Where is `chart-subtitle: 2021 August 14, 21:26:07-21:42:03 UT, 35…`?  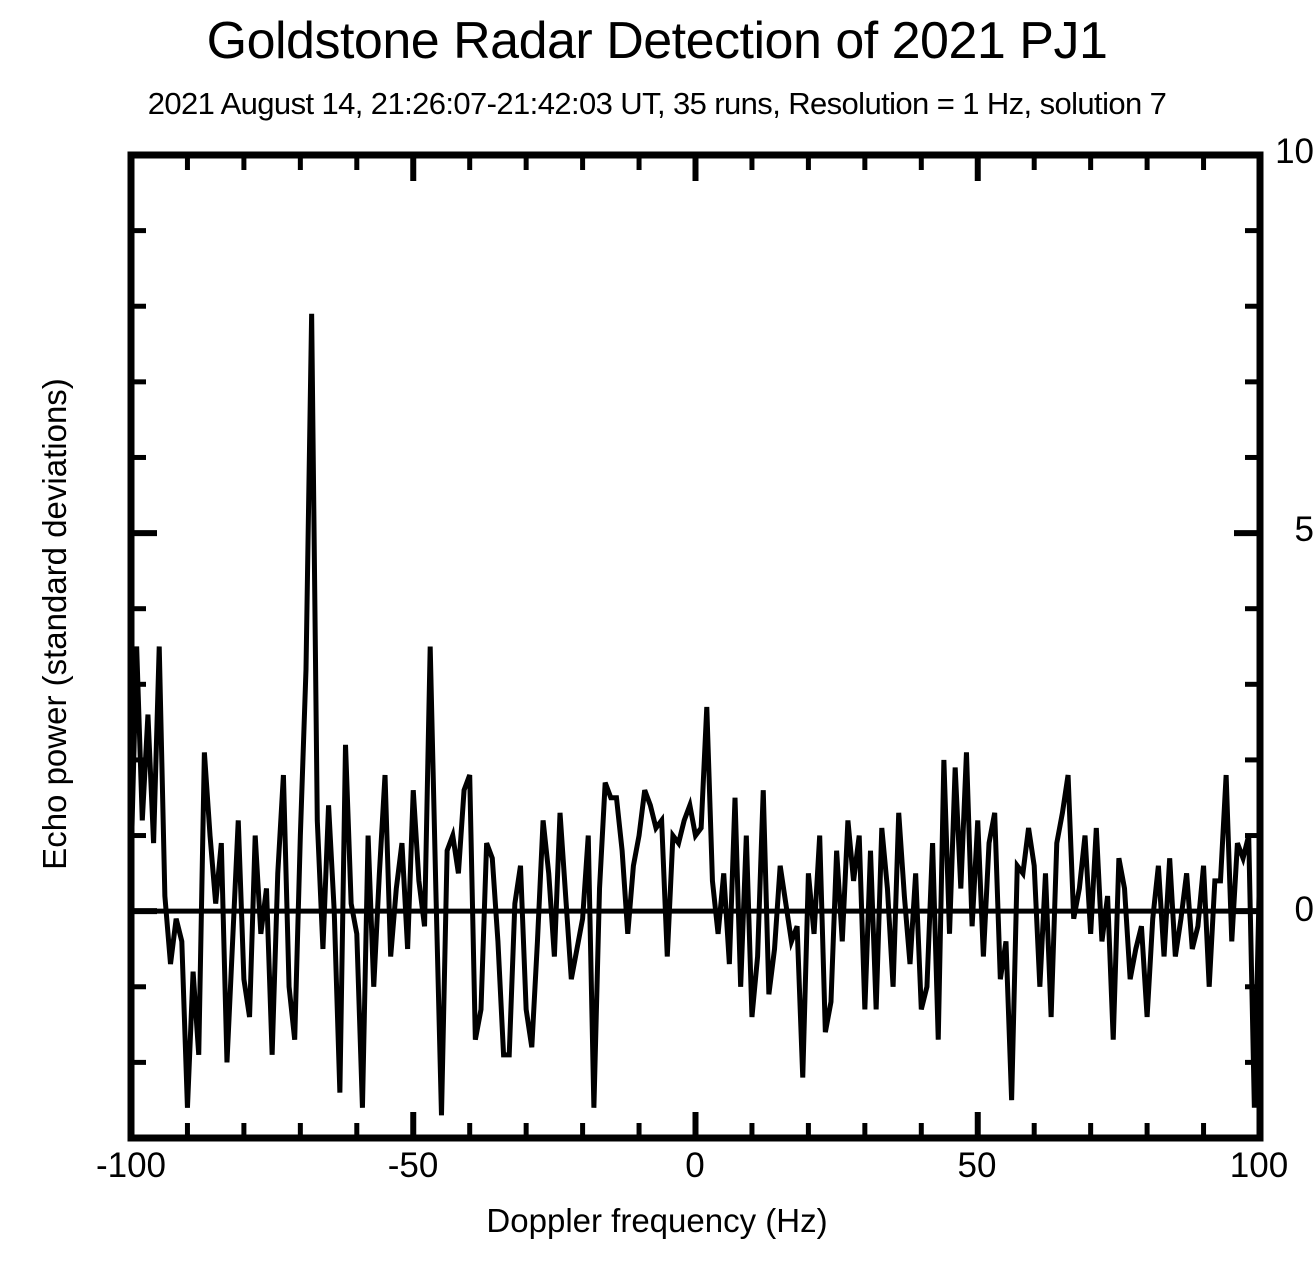
chart-subtitle: 2021 August 14, 21:26:07-21:42:03 UT, 35… is located at coordinates (657, 103).